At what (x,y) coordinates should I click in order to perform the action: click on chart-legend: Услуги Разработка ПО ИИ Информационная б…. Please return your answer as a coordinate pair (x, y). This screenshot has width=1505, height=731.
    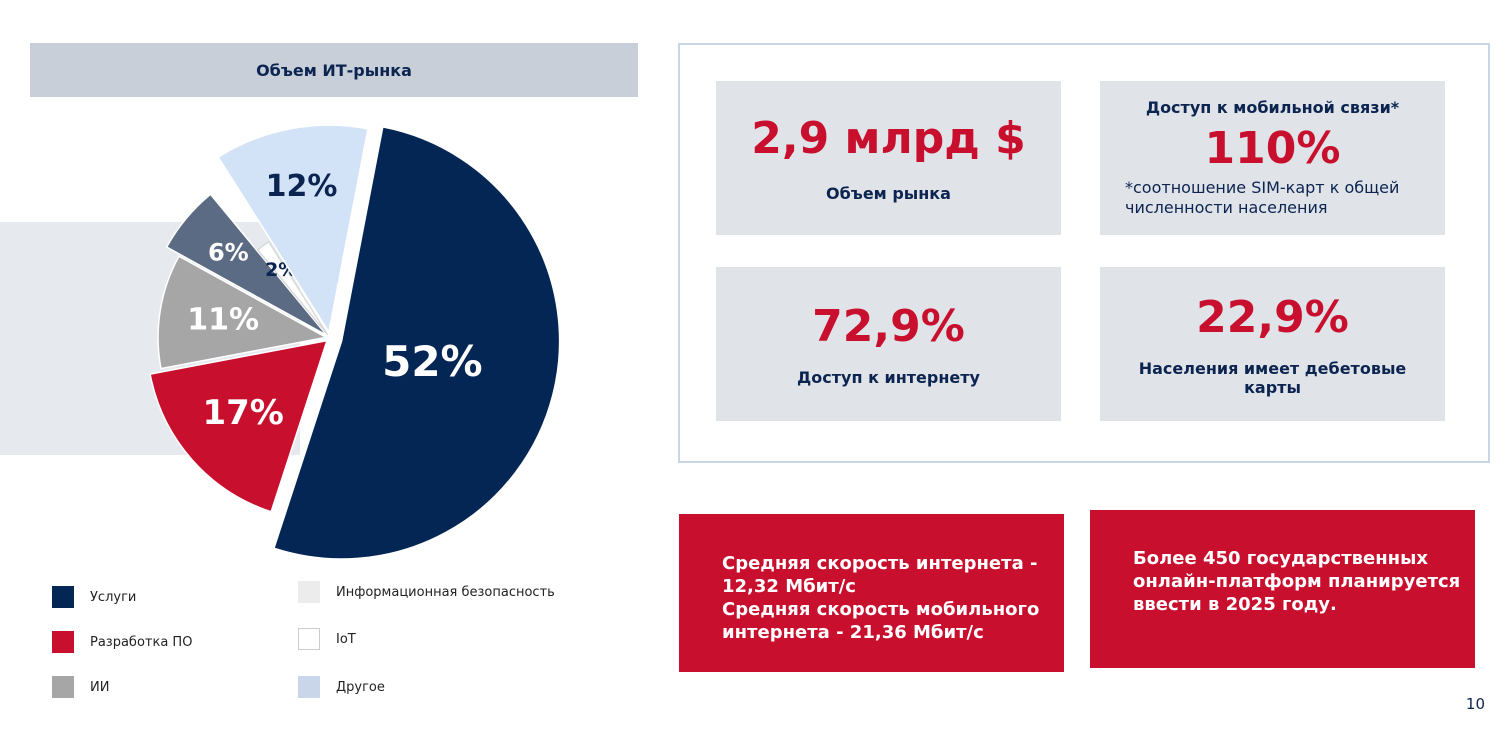
    Looking at the image, I should click on (332, 643).